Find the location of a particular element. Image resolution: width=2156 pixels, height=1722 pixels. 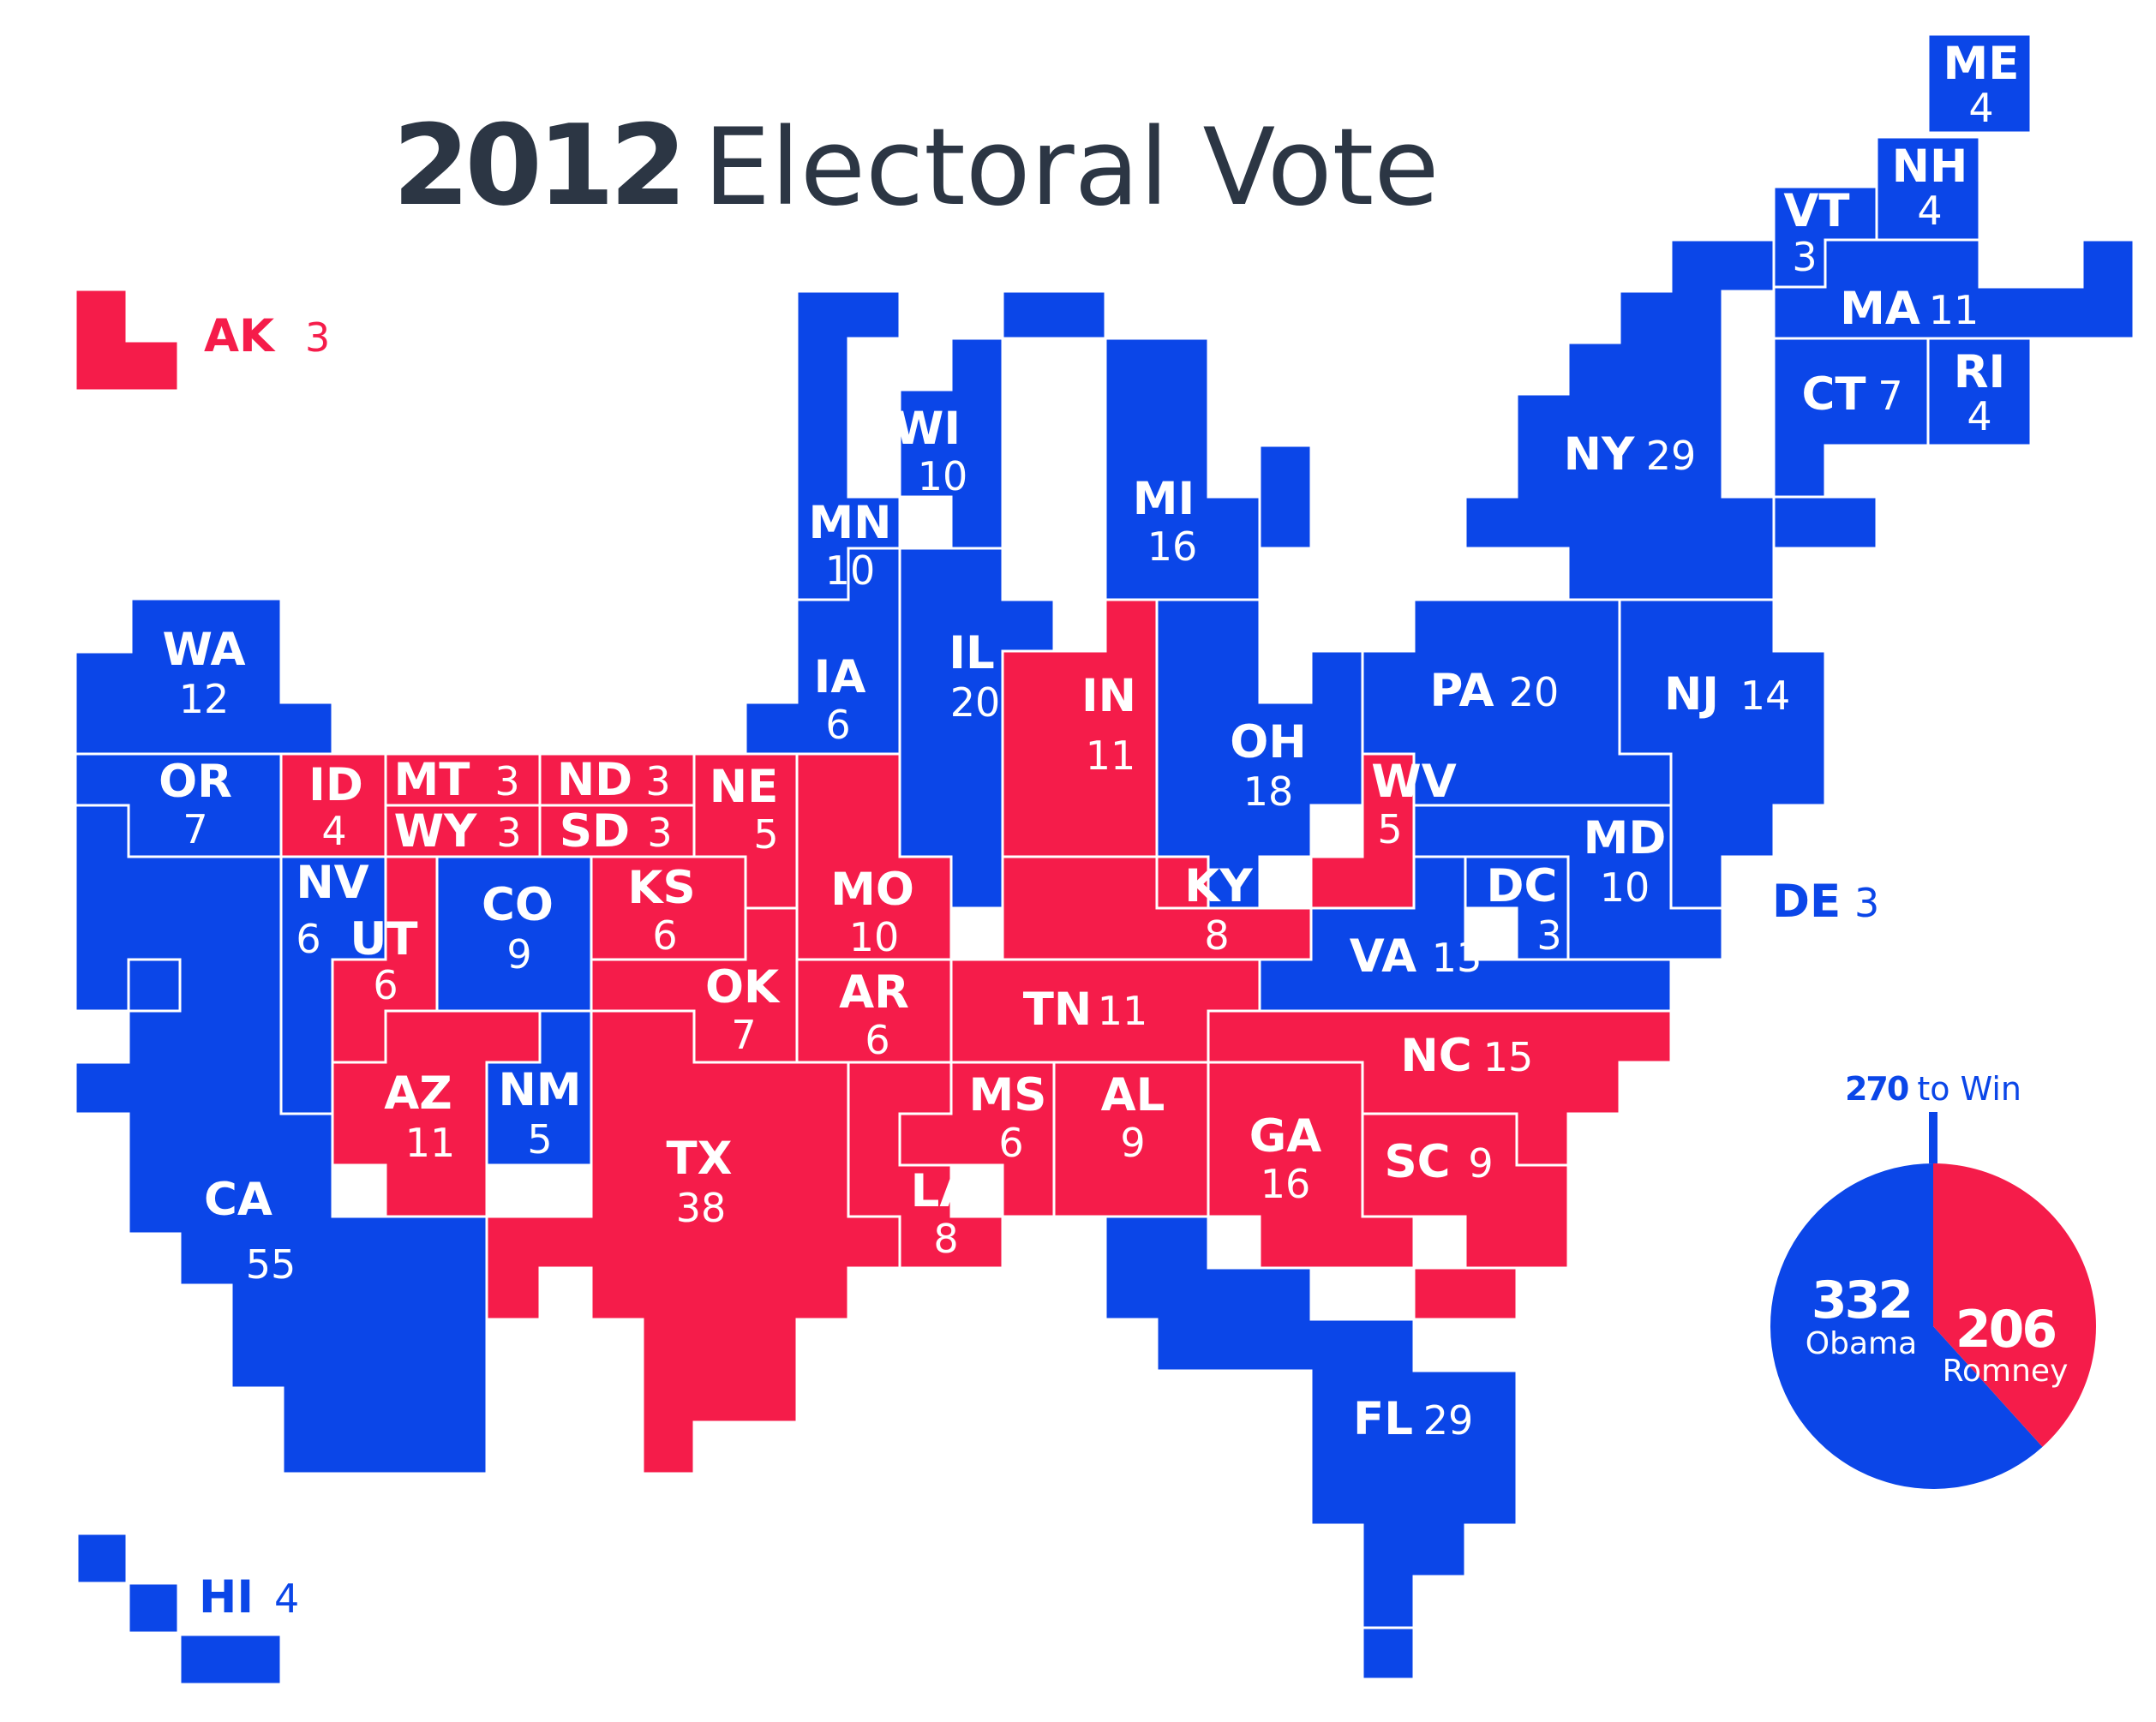

label-de-abbr: DE is located at coordinates (1806, 902).